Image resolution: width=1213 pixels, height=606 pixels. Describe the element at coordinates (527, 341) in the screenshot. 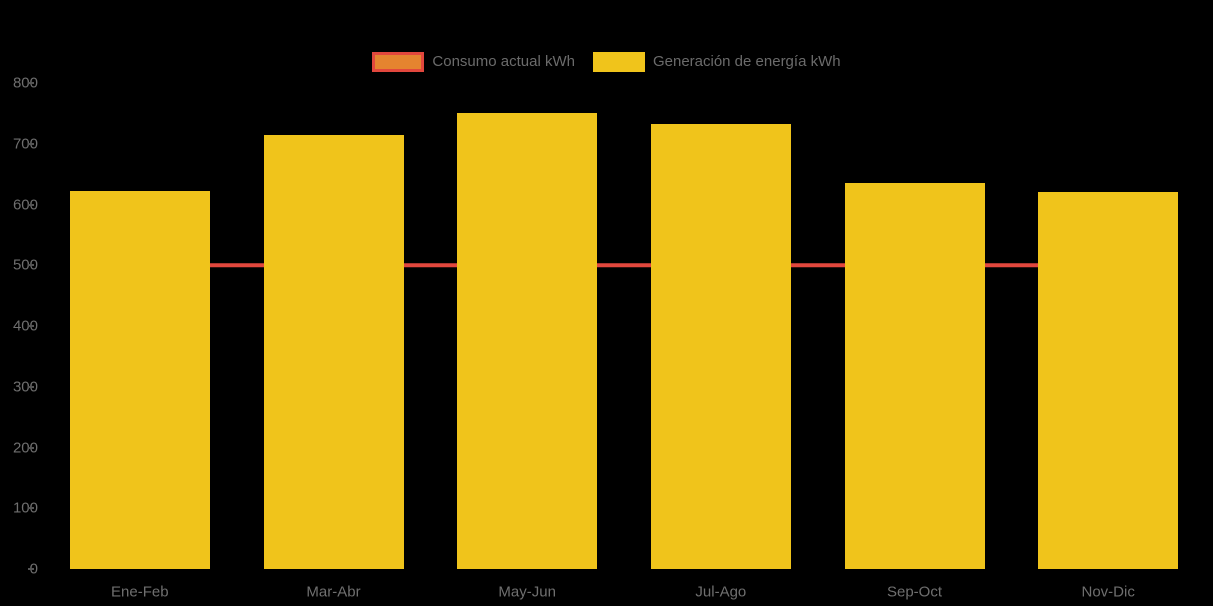

I see `bar-May-Jun` at that location.